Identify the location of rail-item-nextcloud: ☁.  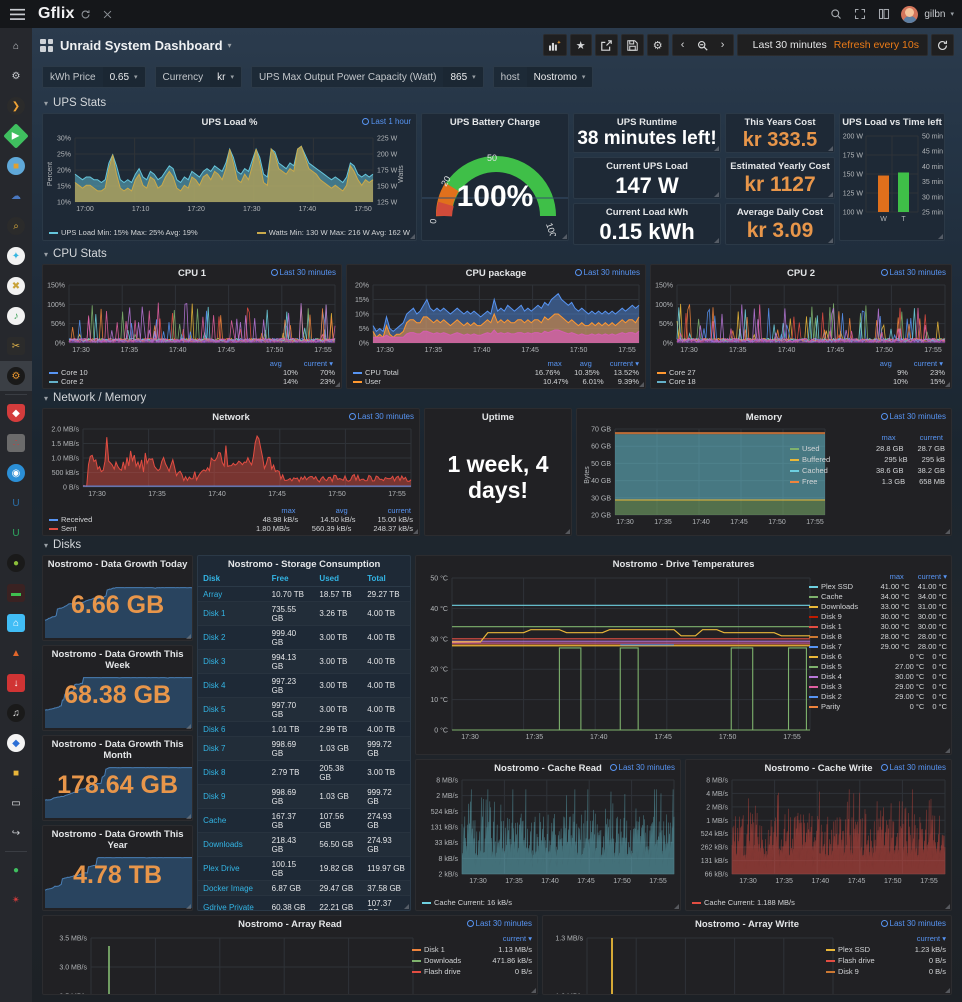
(16, 196).